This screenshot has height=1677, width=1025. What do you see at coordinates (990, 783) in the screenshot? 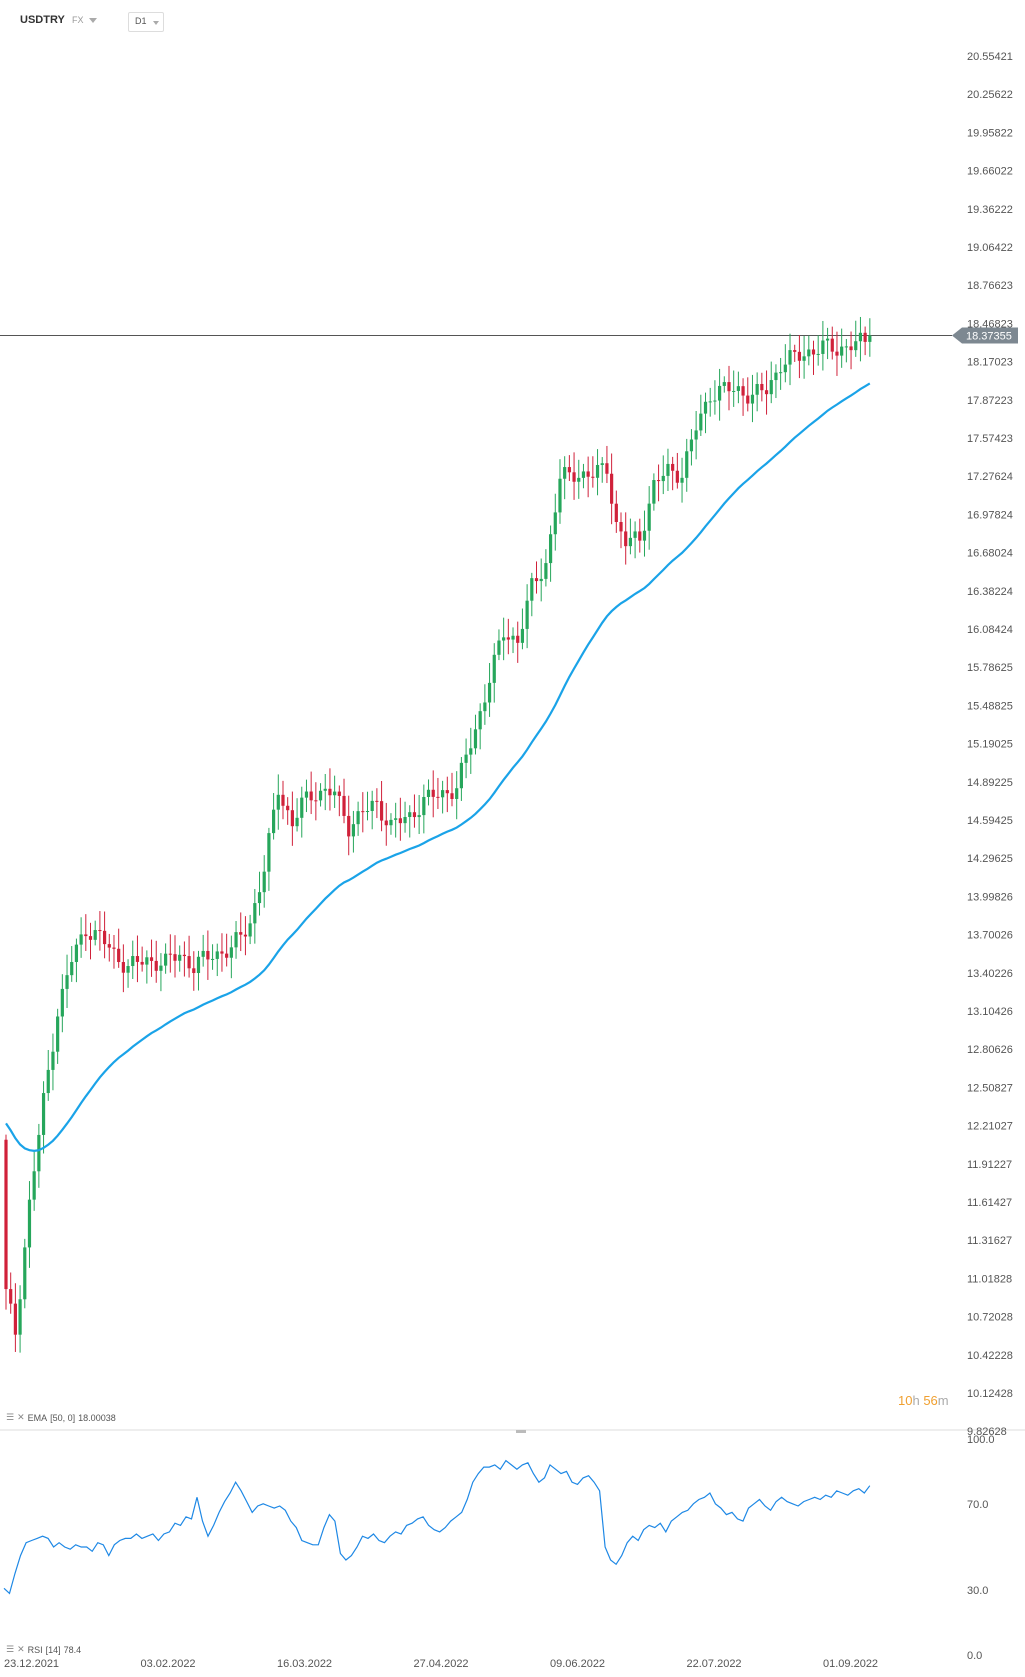
I see `price-tick-label: 14.89225` at bounding box center [990, 783].